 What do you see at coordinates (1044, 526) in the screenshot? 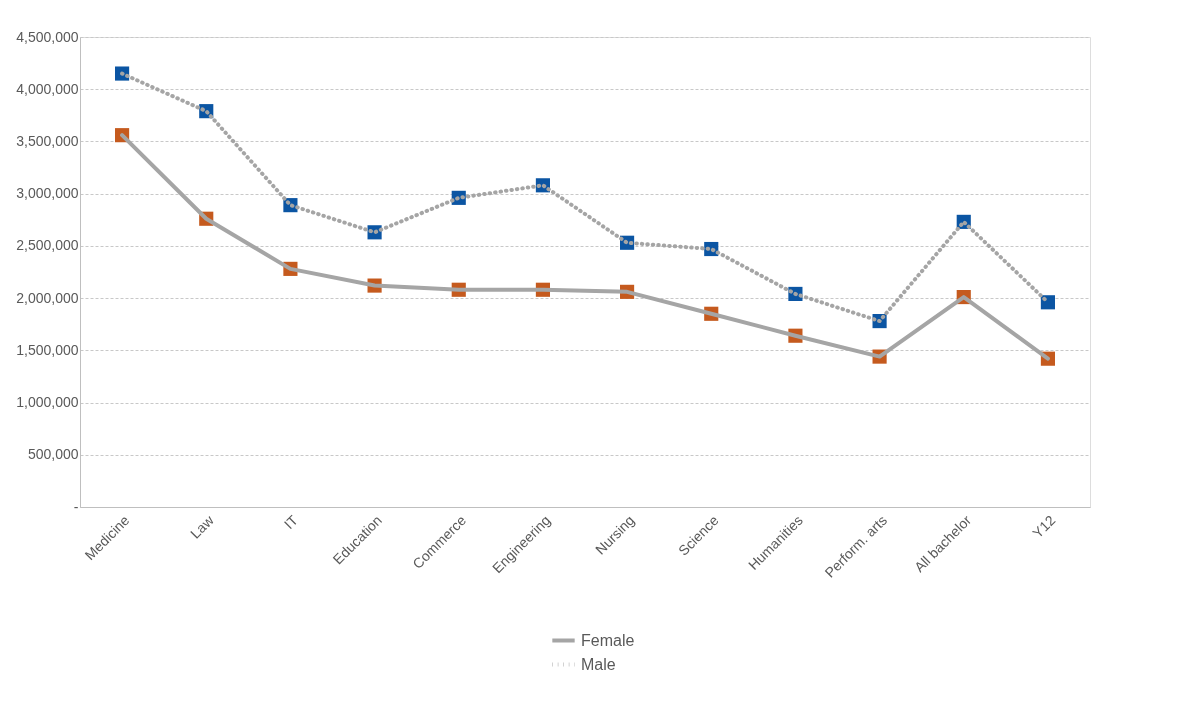
I see `x-tick-label: Y12` at bounding box center [1044, 526].